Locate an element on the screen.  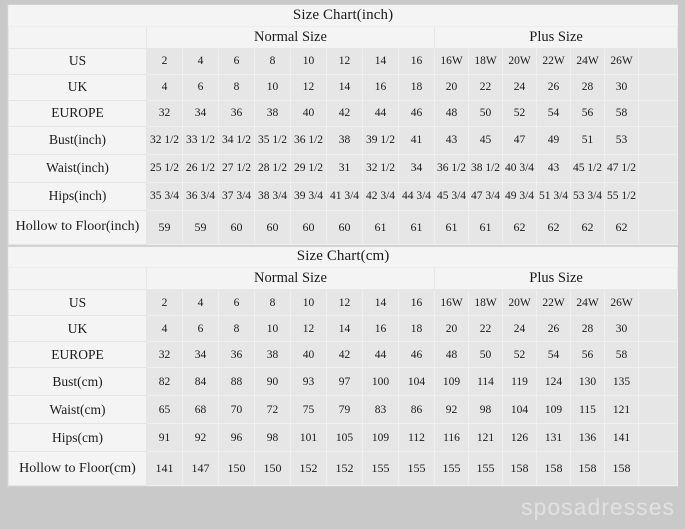
data-cell: 2 is located at coordinates (164, 302).